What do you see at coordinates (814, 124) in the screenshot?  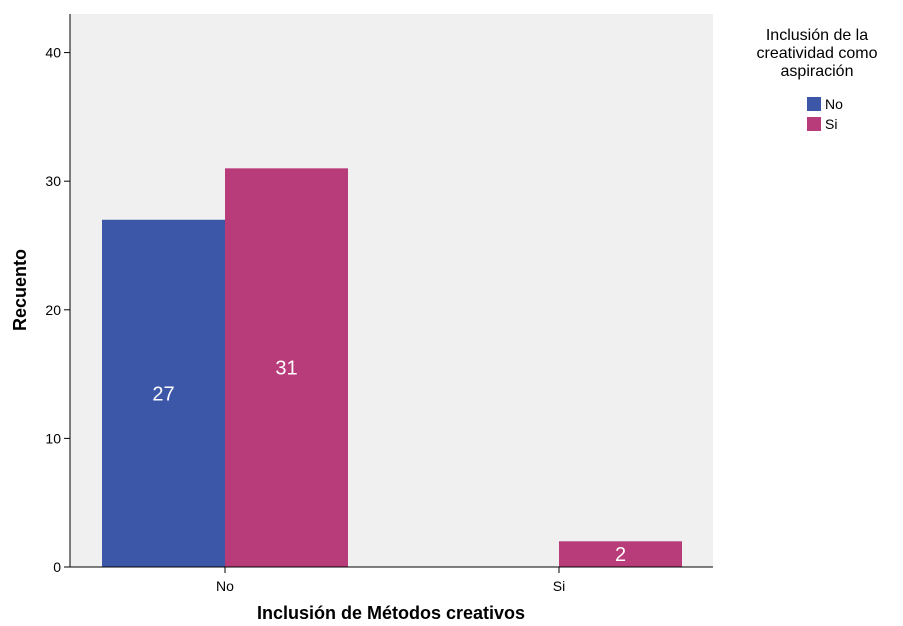 I see `legend-swatch-si` at bounding box center [814, 124].